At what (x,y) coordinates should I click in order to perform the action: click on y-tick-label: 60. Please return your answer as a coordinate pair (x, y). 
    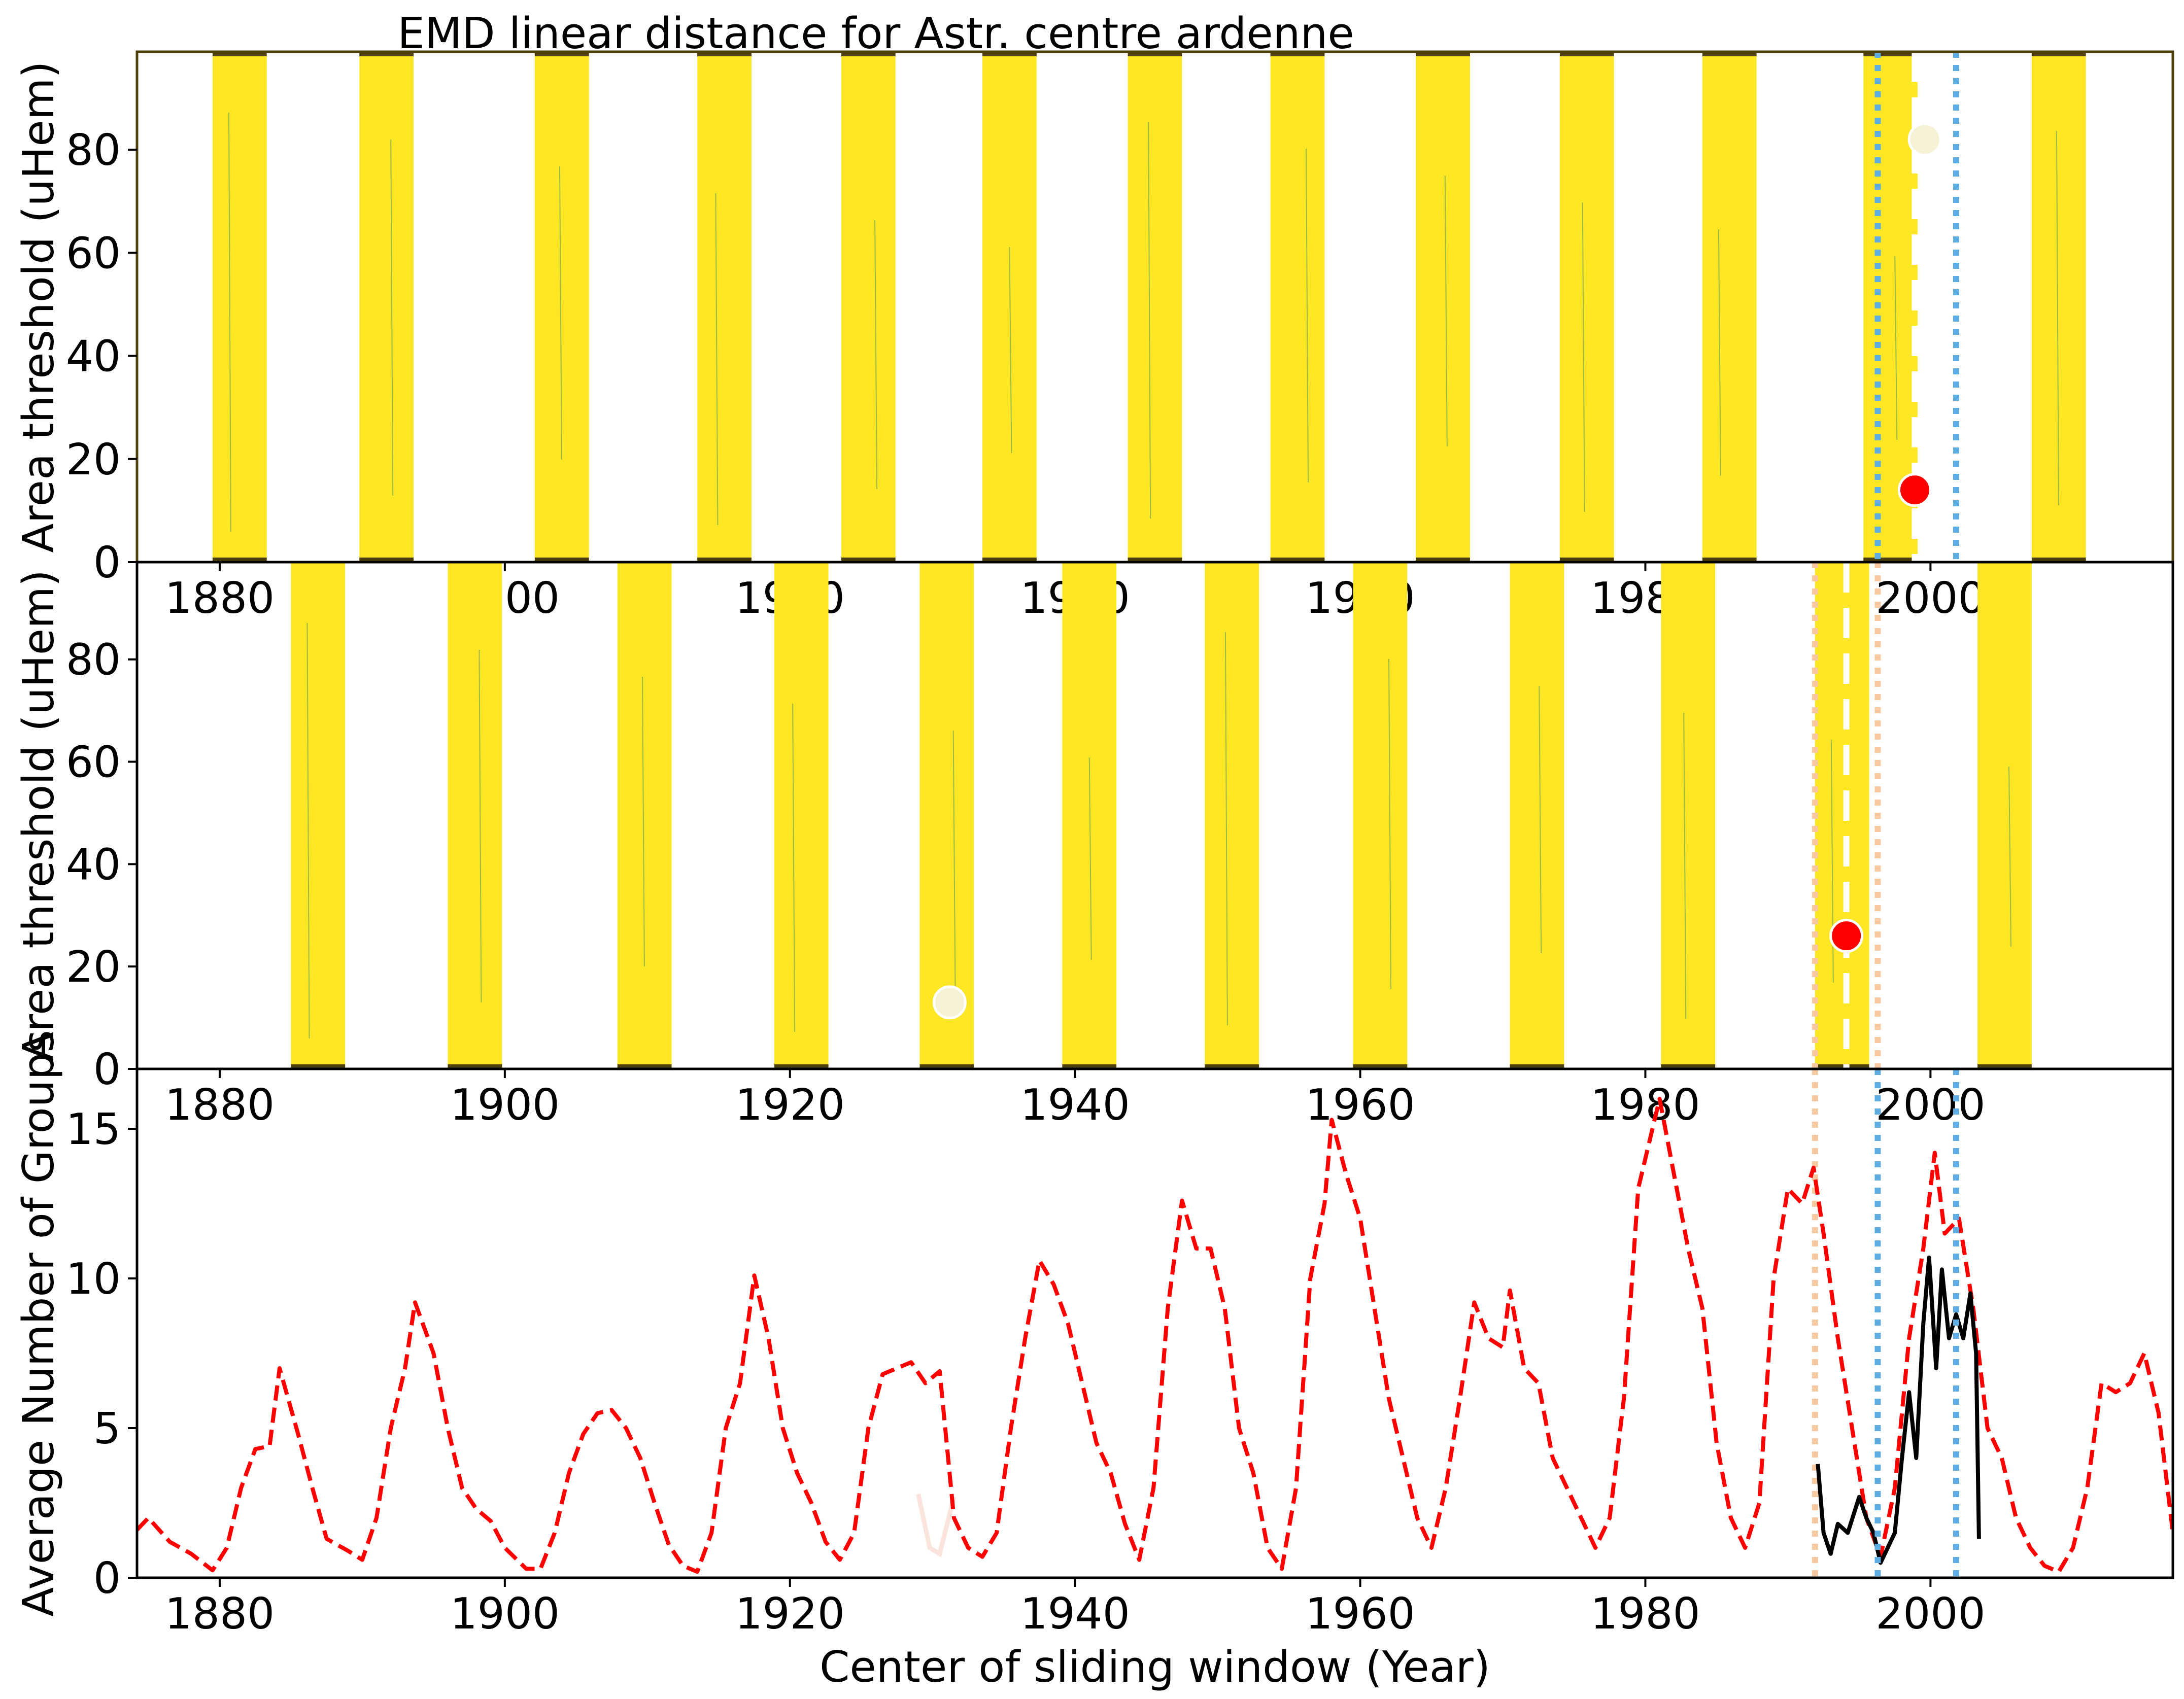
    Looking at the image, I should click on (94, 254).